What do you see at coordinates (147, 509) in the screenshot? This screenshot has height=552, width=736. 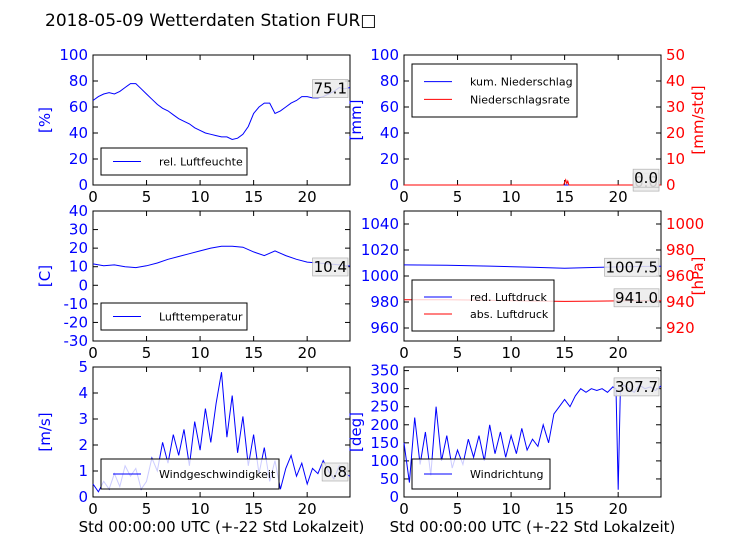 I see `windspeed-xtick-label: 5` at bounding box center [147, 509].